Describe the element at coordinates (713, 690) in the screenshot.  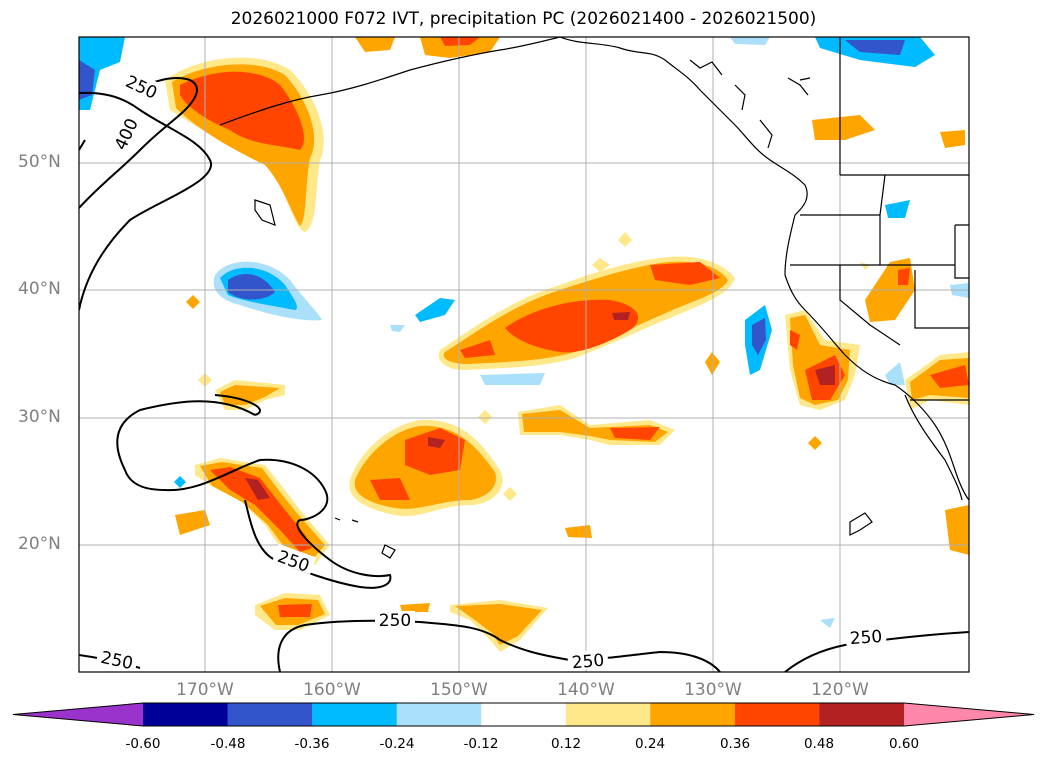
I see `lon-label: 130°W` at that location.